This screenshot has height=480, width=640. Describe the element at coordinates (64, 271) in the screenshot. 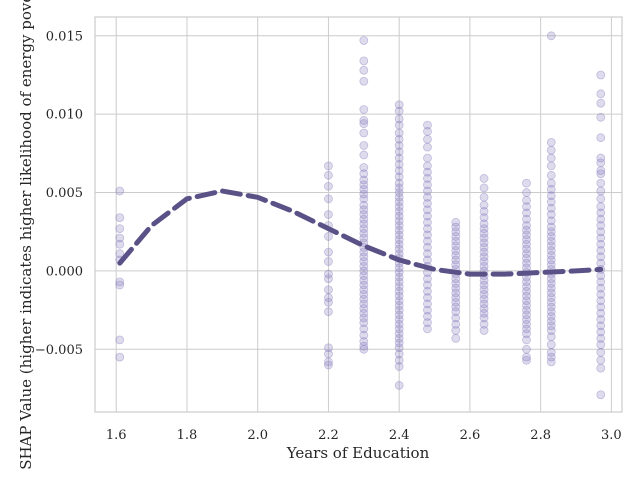

I see `y-tick-label: 0.000` at that location.